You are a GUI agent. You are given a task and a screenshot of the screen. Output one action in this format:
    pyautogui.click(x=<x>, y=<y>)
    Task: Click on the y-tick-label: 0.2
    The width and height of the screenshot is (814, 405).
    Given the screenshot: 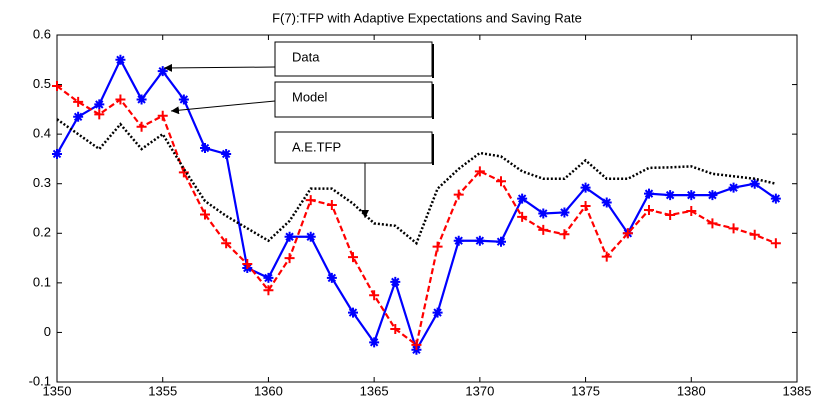 What is the action you would take?
    pyautogui.click(x=42, y=232)
    